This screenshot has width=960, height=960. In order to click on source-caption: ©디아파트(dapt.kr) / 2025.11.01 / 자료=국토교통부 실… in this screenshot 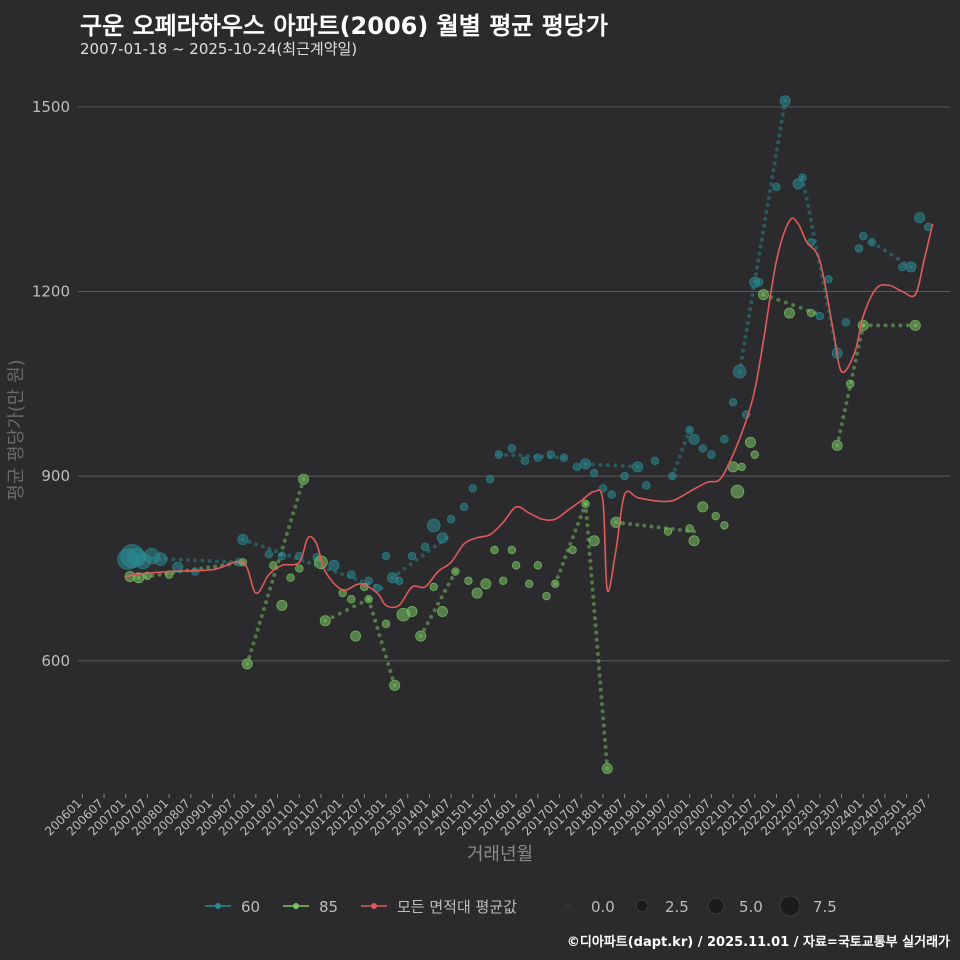, I will do `click(758, 942)`.